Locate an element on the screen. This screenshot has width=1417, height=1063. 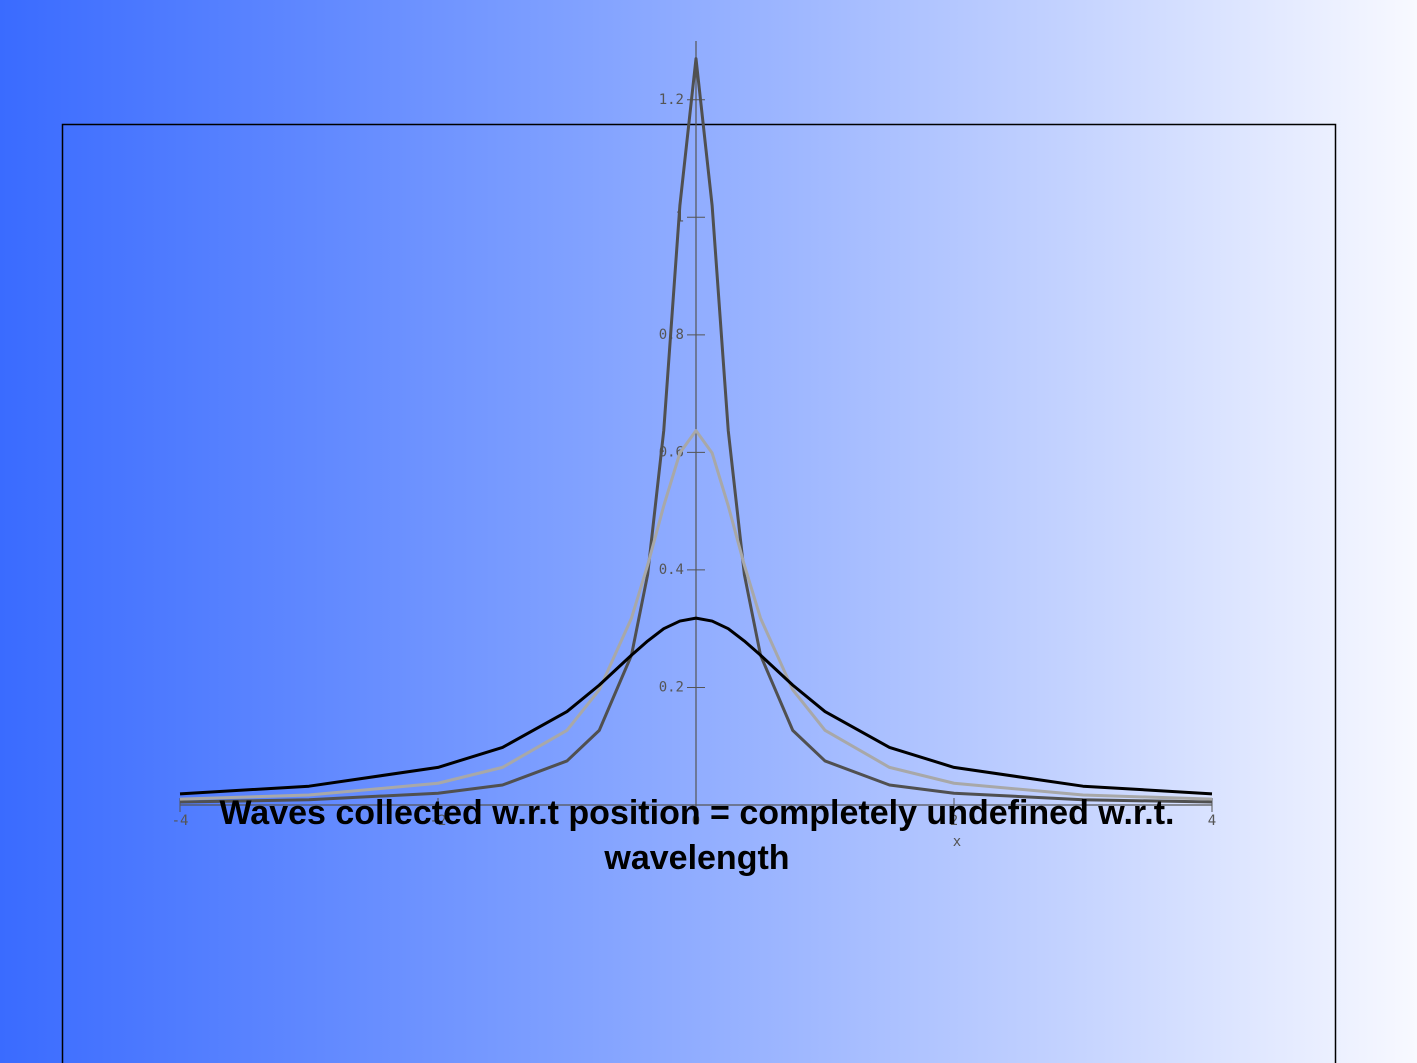
caption-line: wavelength is located at coordinates (696, 858).